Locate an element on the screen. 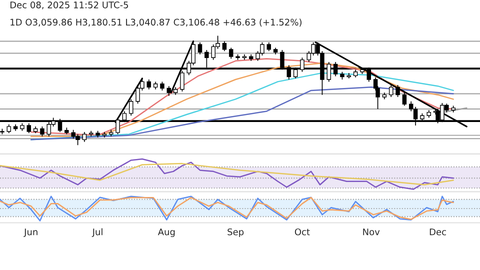  x-tick-label: Dec is located at coordinates (438, 232).